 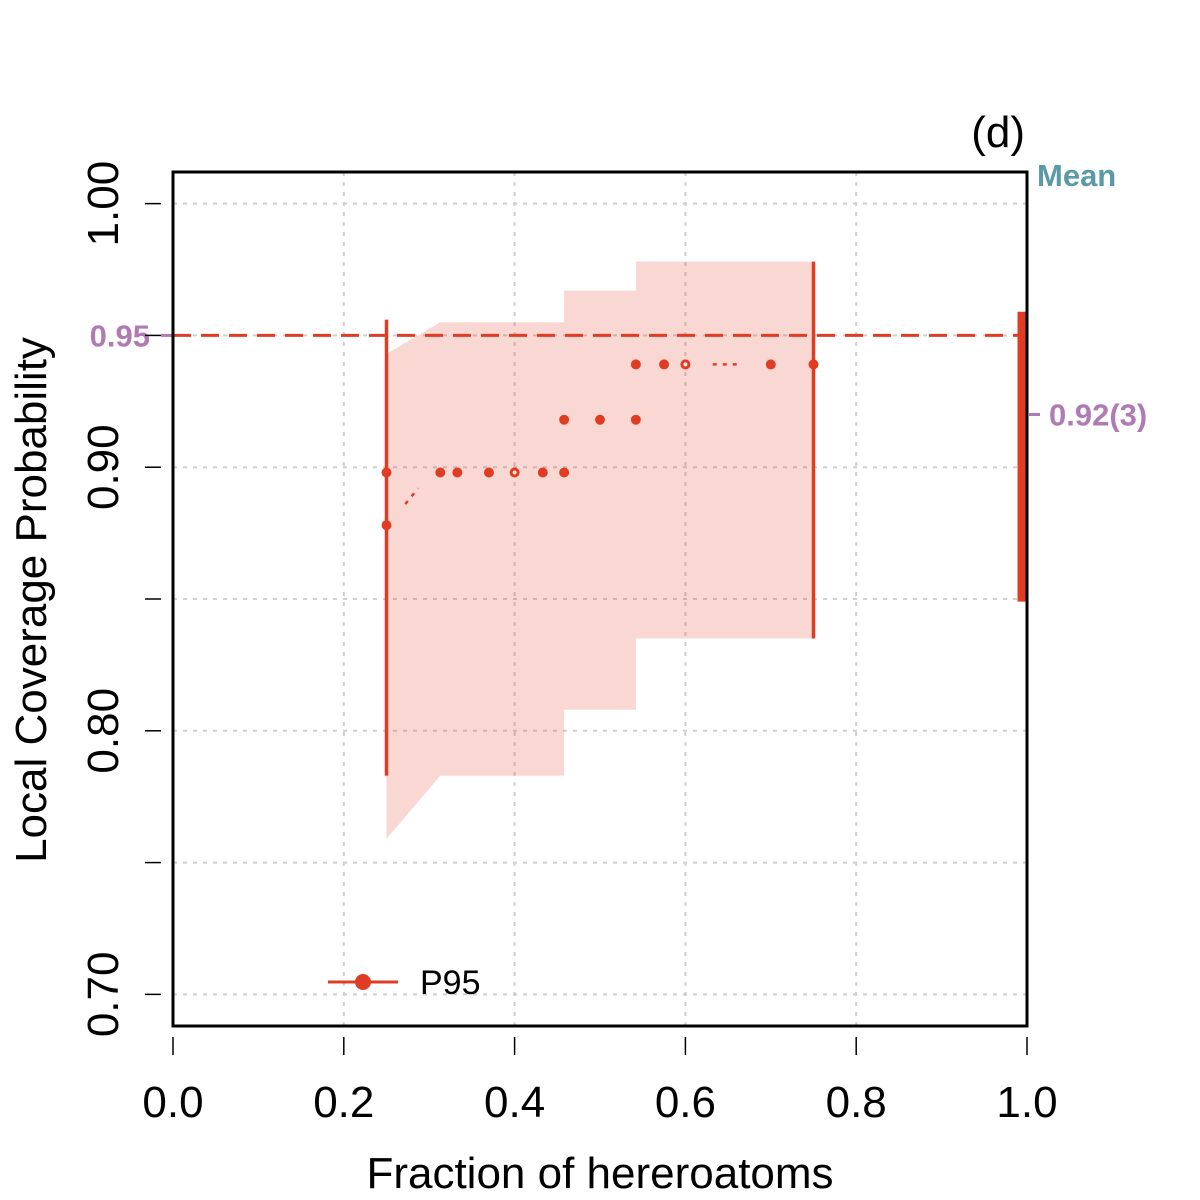 What do you see at coordinates (998, 132) in the screenshot?
I see `panel-label: (d)` at bounding box center [998, 132].